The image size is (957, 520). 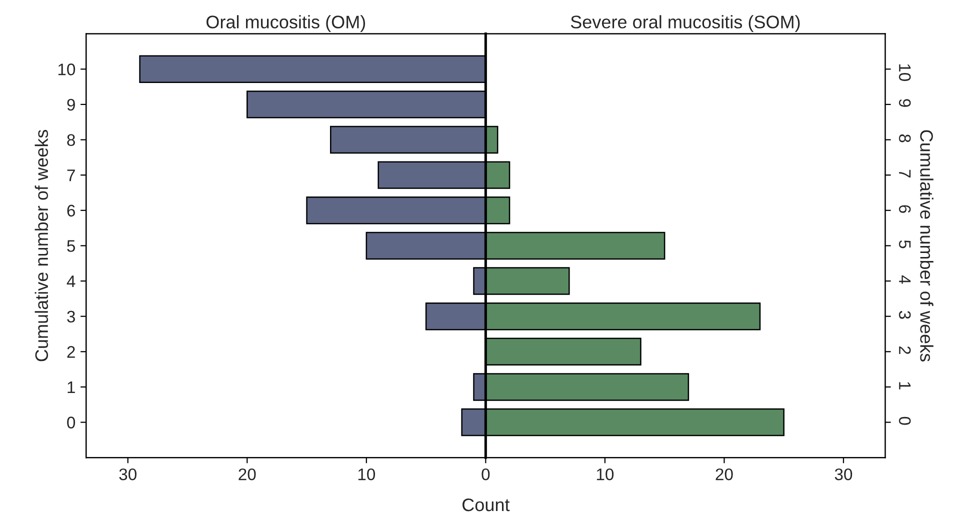 I want to click on x-axis-title: Count, so click(x=486, y=505).